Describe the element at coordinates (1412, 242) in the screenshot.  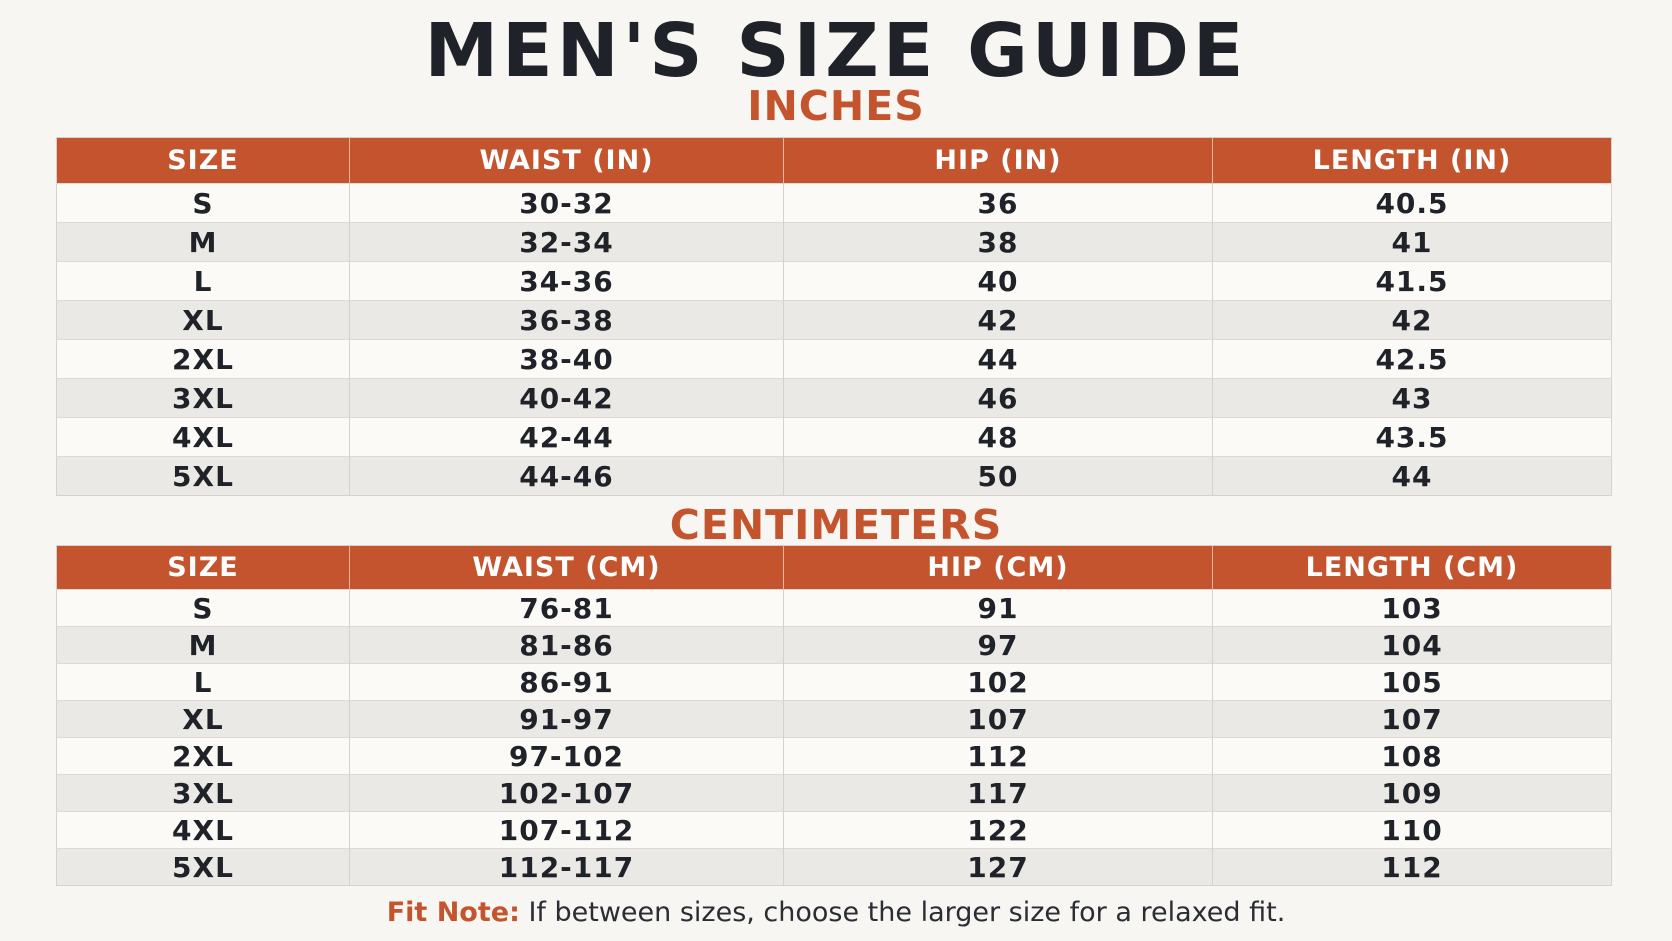
I see `length-cell: 41` at that location.